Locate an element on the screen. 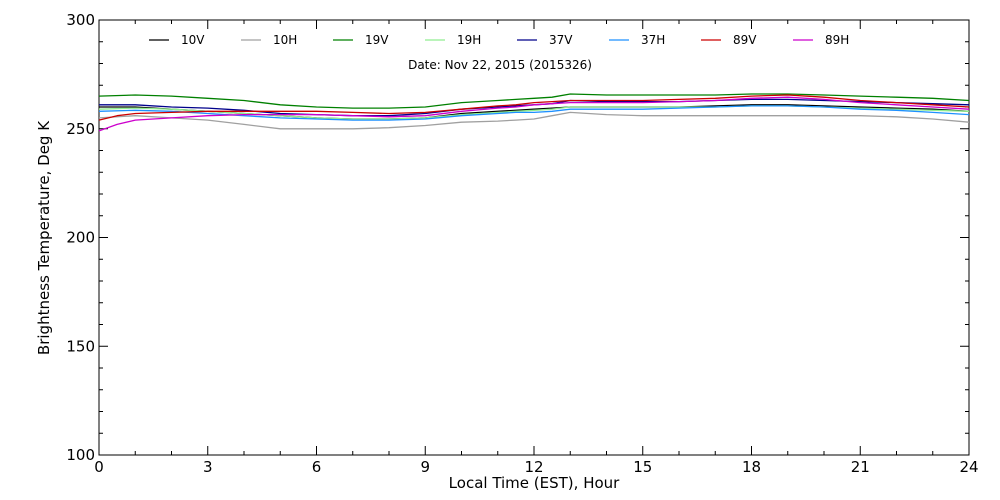 The width and height of the screenshot is (1000, 500). legend-label-19v: 19V is located at coordinates (377, 40).